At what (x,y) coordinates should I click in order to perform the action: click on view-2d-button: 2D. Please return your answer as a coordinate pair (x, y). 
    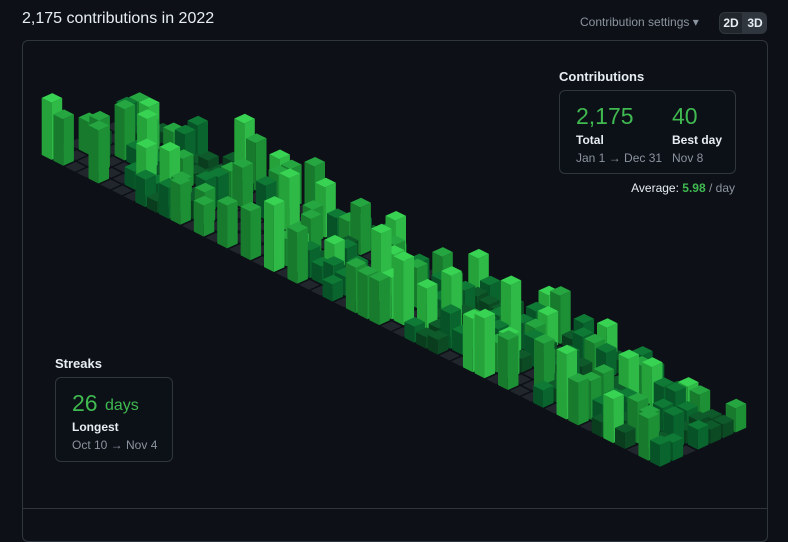
    Looking at the image, I should click on (731, 23).